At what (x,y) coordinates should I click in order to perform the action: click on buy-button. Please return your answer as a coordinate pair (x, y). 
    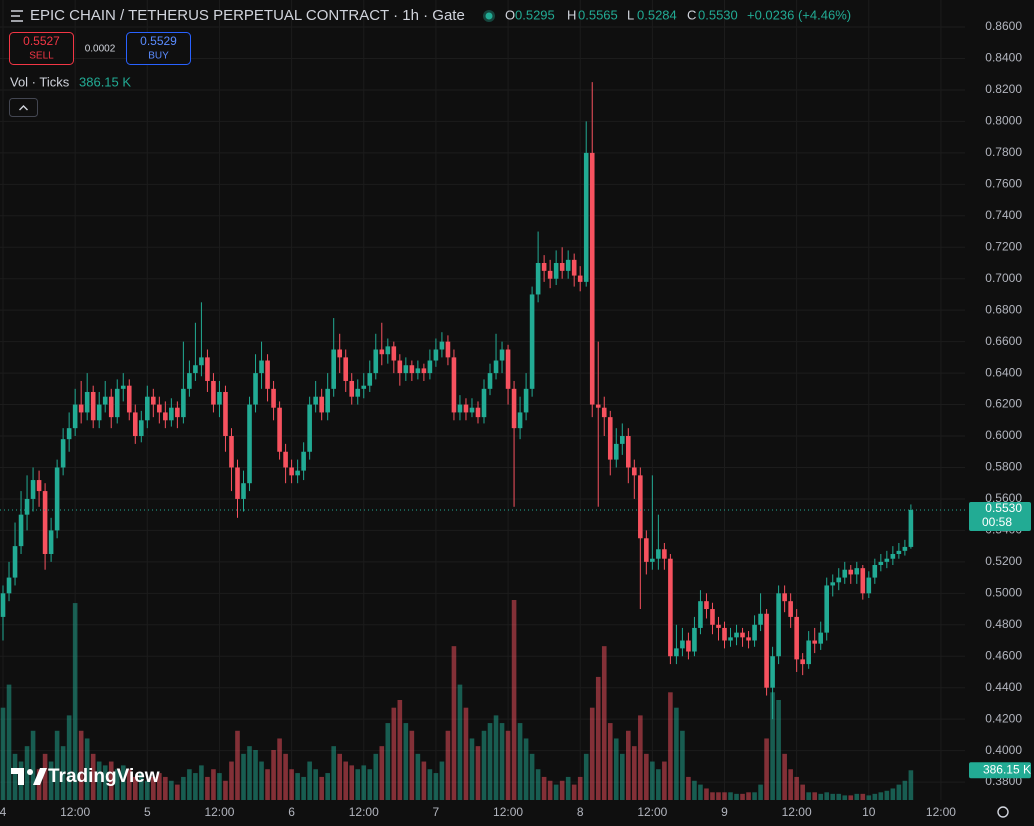
    Looking at the image, I should click on (158, 48).